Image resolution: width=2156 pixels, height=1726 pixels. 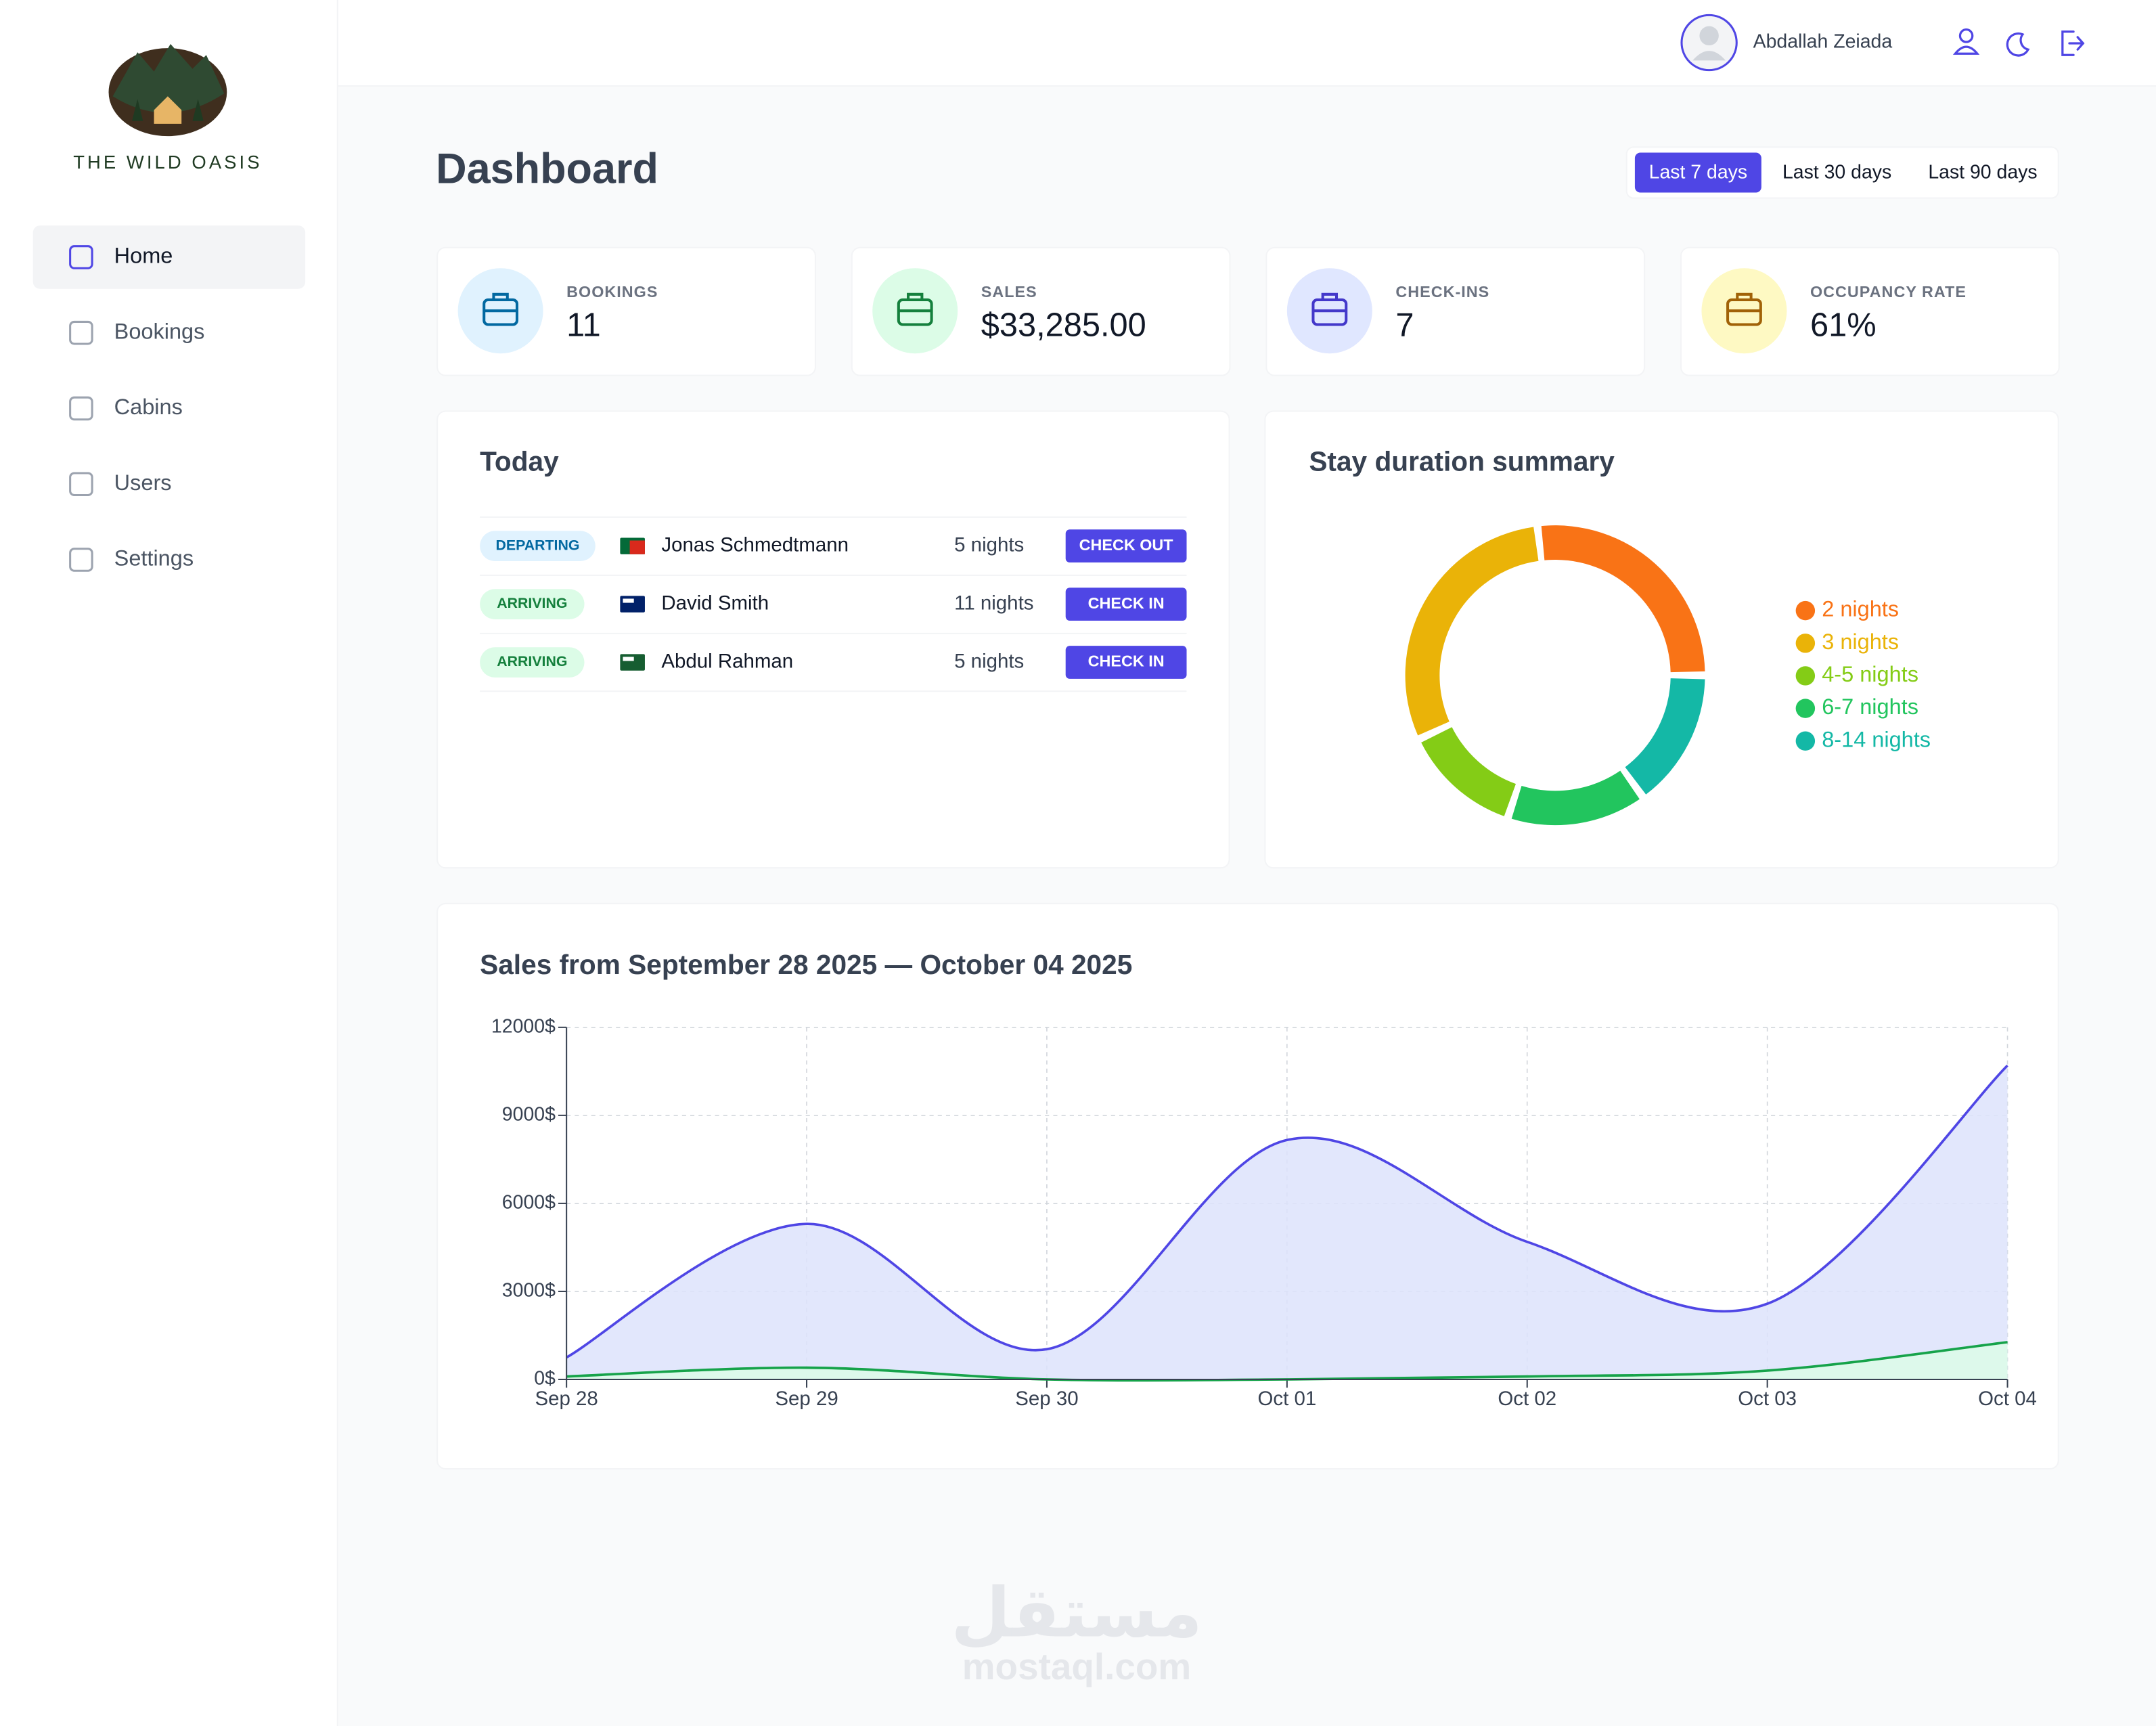 I want to click on nav-item: Bookings, so click(x=137, y=332).